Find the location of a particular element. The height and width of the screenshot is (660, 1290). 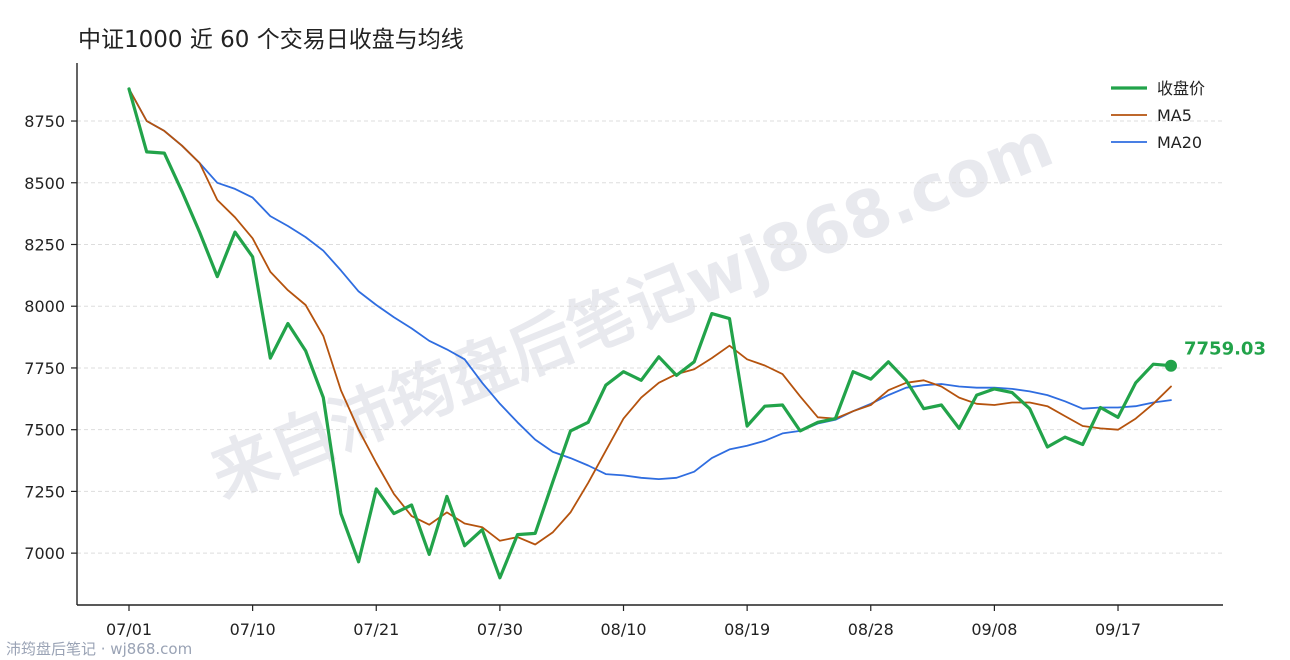

last-value-annotation: 7759.03 is located at coordinates (1215, 355).